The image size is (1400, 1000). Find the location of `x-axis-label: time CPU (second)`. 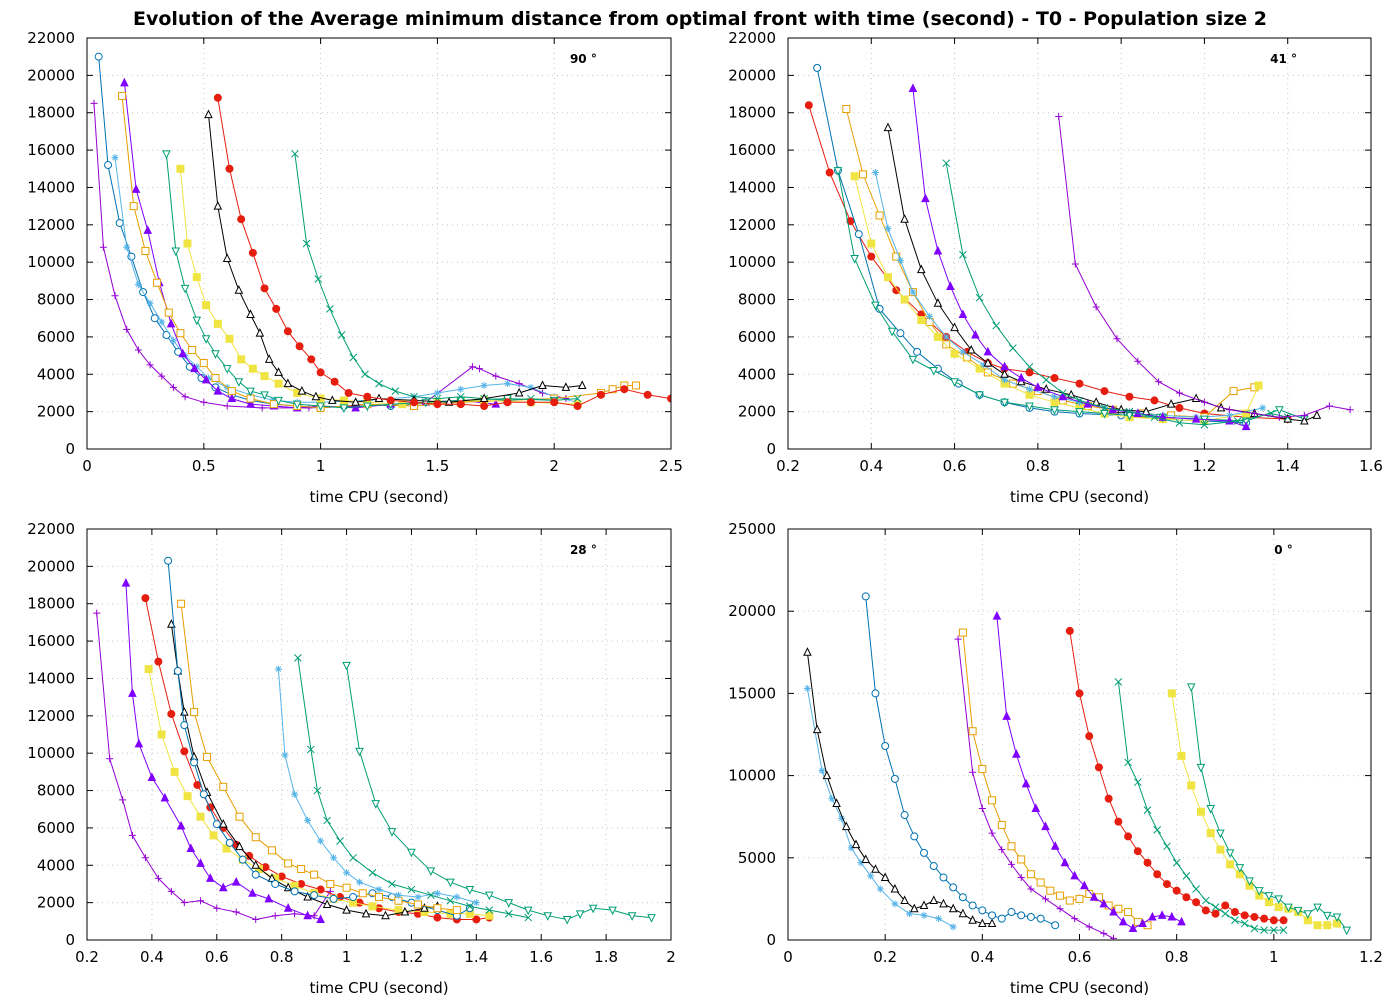

x-axis-label: time CPU (second) is located at coordinates (1079, 497).